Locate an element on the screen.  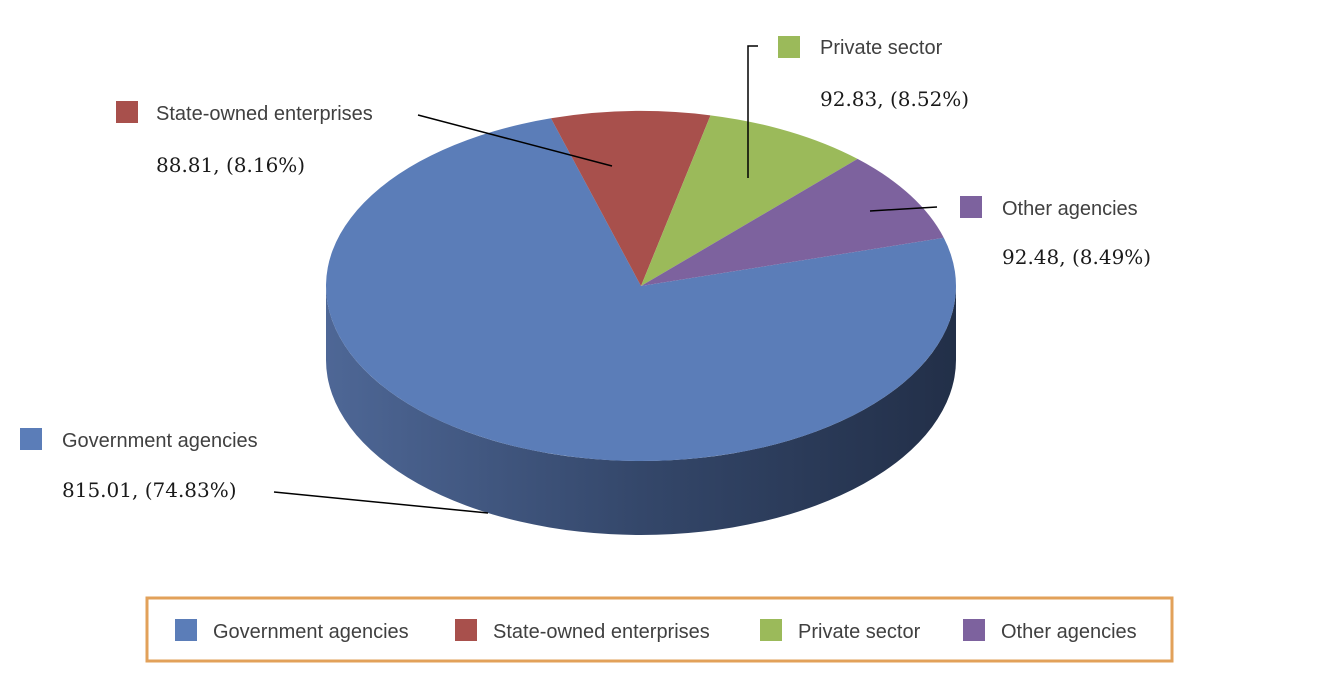
data-label-private-sector: 92.83, (8.52%) is located at coordinates (894, 99).